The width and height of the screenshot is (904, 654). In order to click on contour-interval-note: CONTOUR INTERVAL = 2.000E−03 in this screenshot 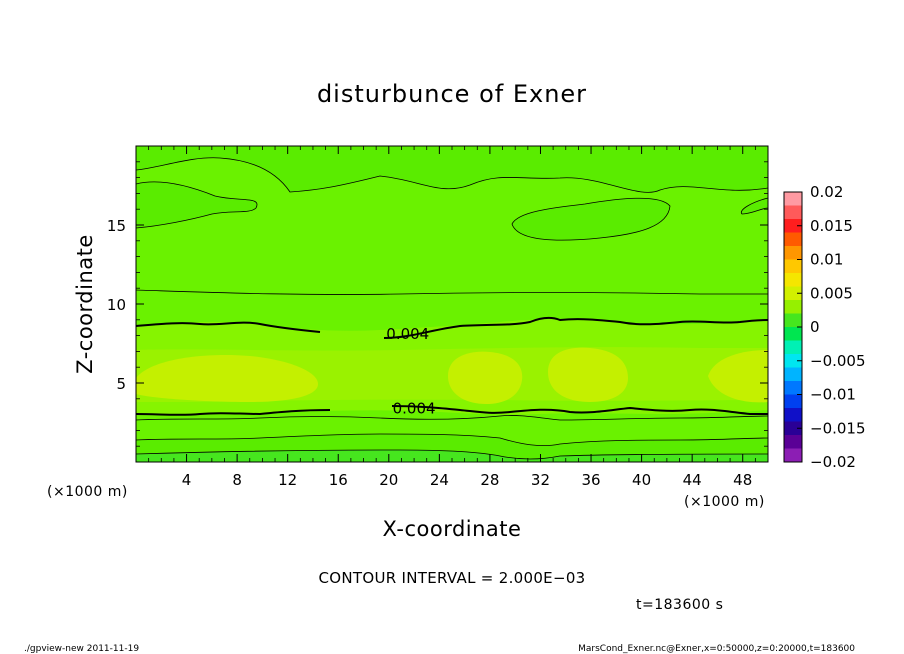, I will do `click(451, 578)`.